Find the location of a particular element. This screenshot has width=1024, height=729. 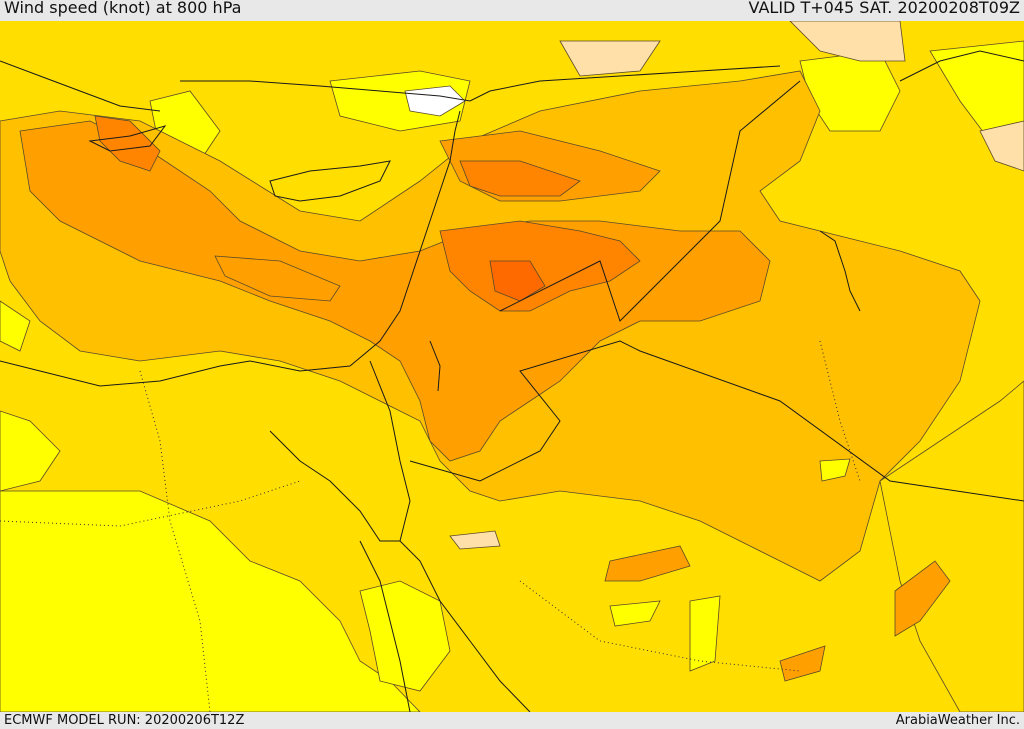

sinai-west-coast is located at coordinates (340, 451).